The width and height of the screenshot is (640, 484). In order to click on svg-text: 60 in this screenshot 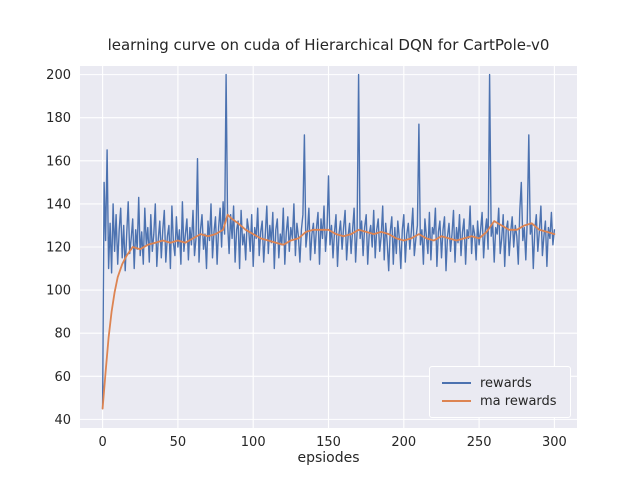, I will do `click(62, 377)`.